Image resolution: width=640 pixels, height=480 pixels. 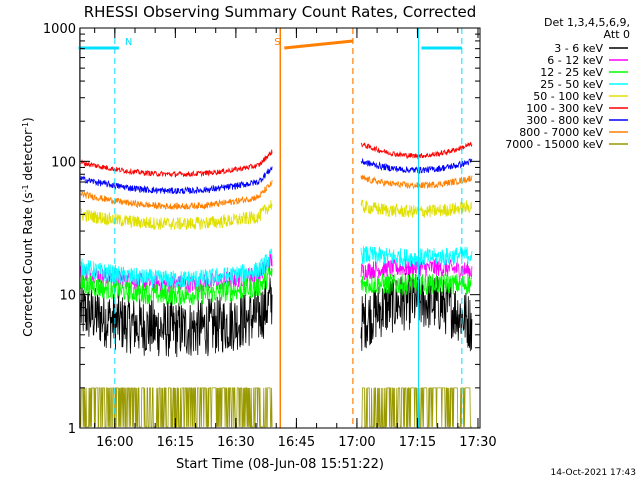 I want to click on series-4-trace, so click(x=276, y=267).